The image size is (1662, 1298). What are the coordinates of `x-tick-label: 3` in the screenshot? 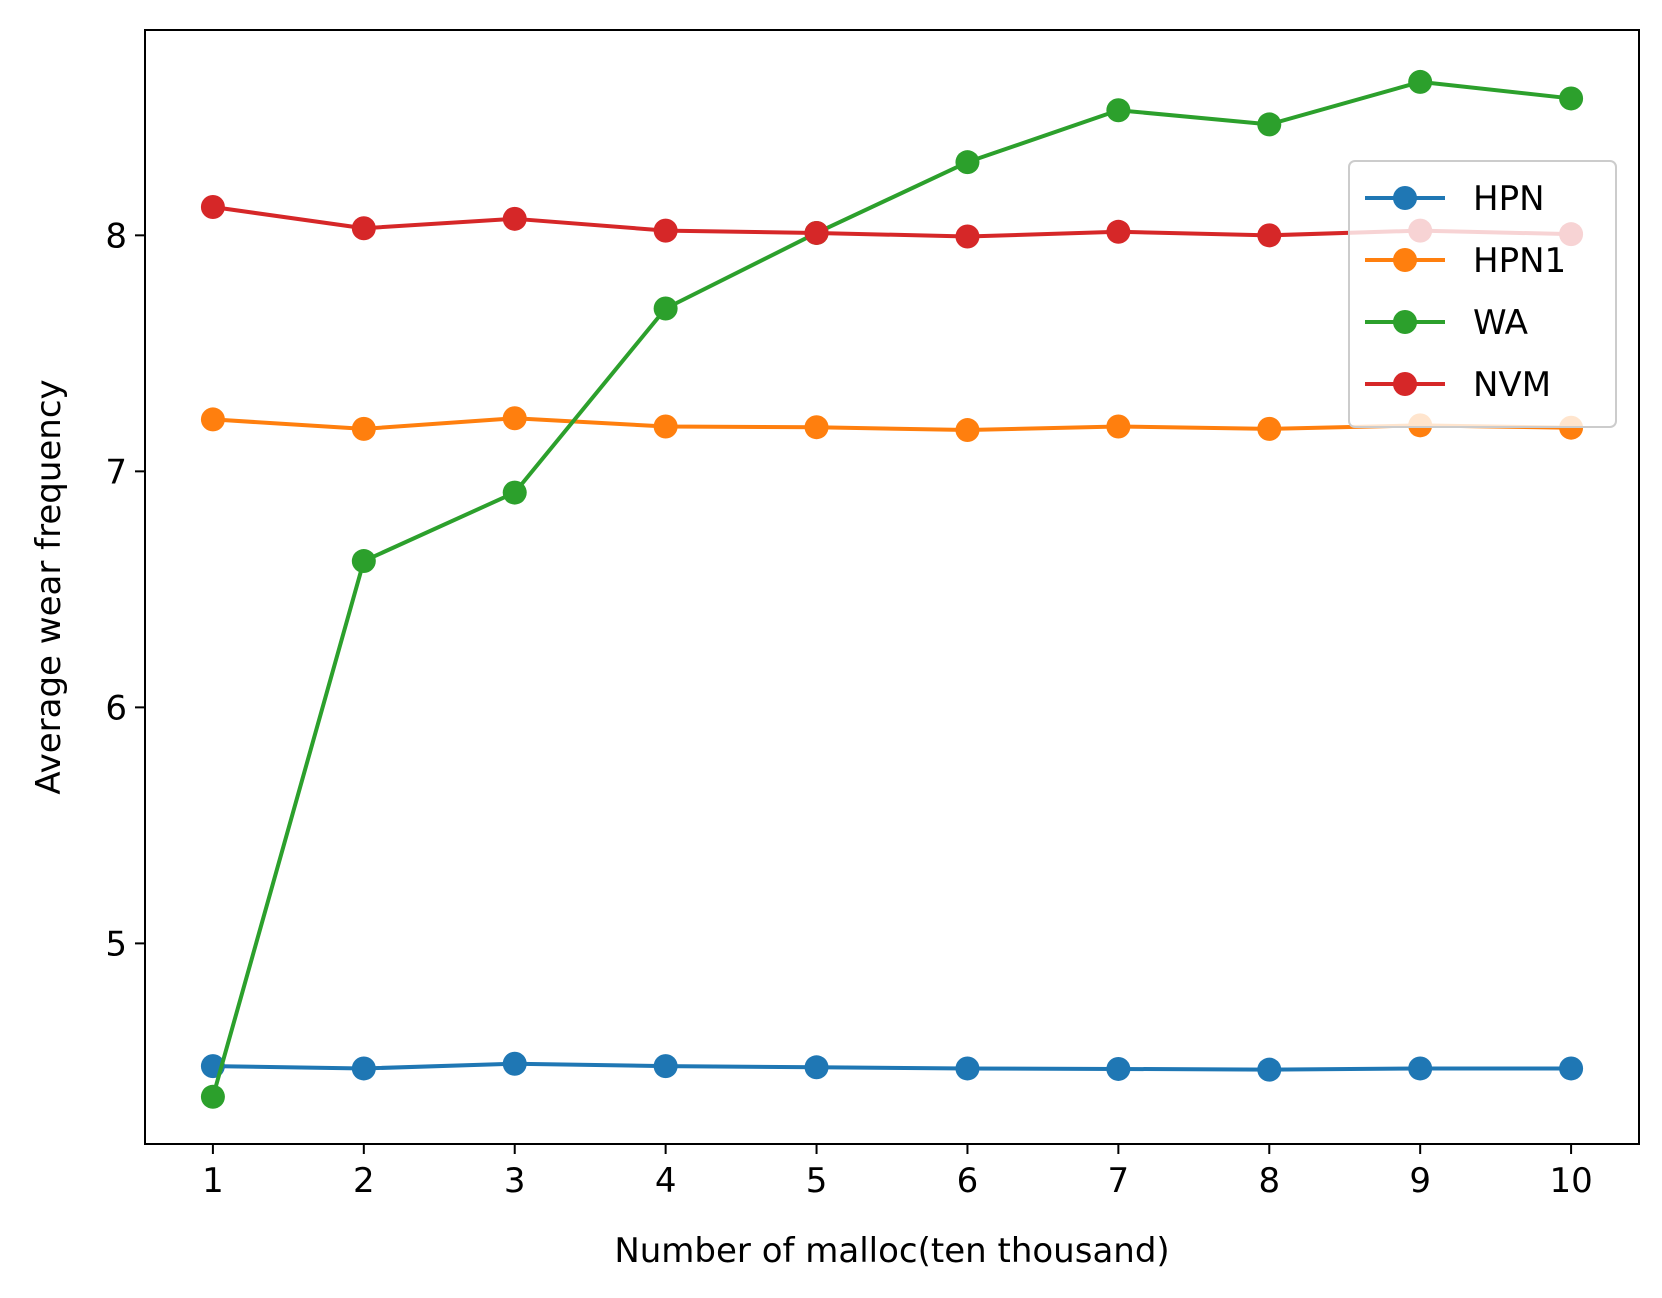 It's located at (515, 1181).